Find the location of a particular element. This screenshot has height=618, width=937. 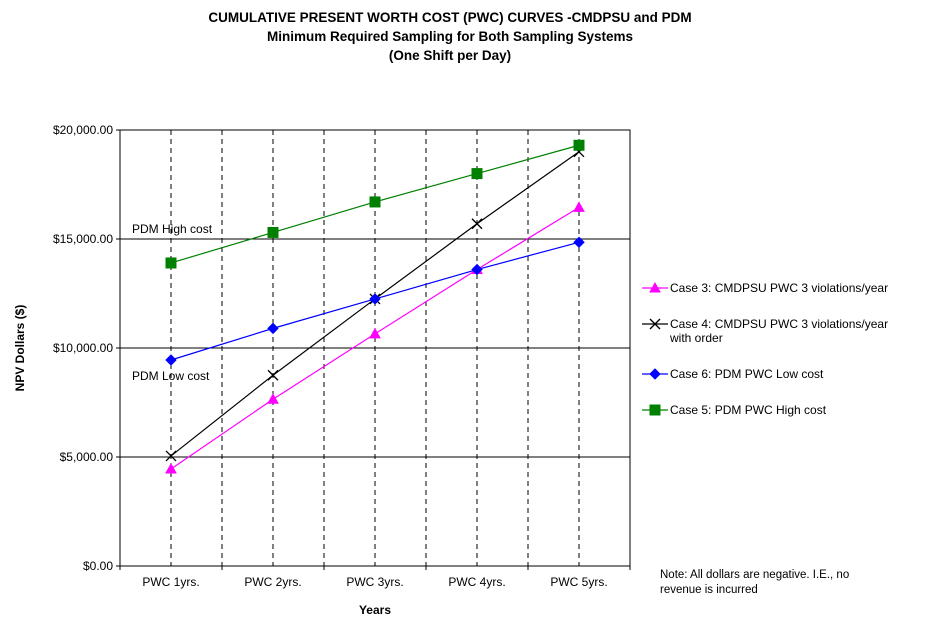

y-tick-label: $15,000.00 is located at coordinates (83, 239).